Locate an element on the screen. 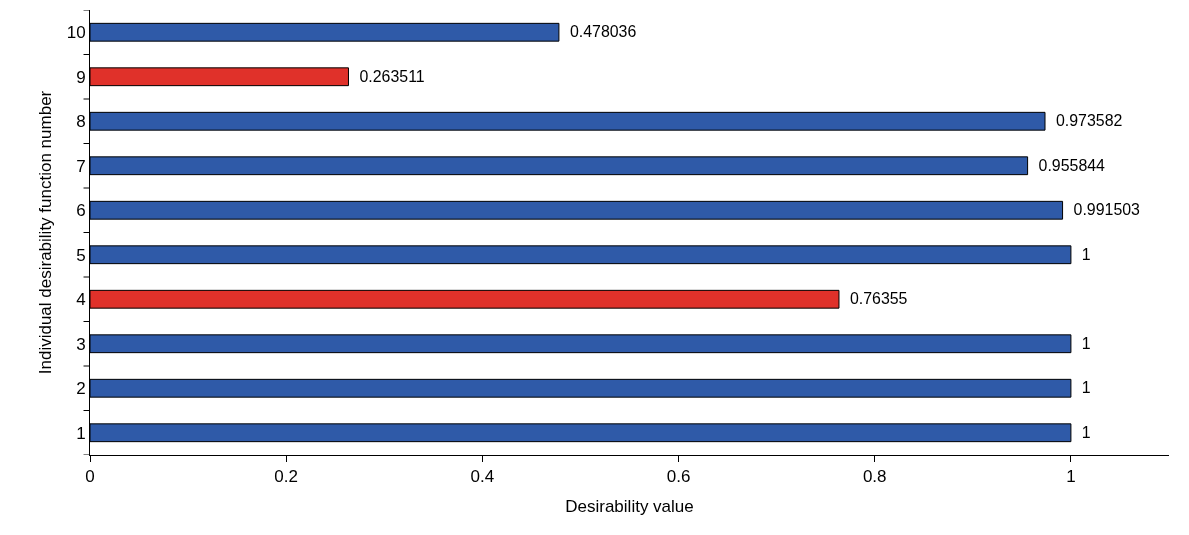 The height and width of the screenshot is (535, 1189). y-tick-label: 1 is located at coordinates (81, 433).